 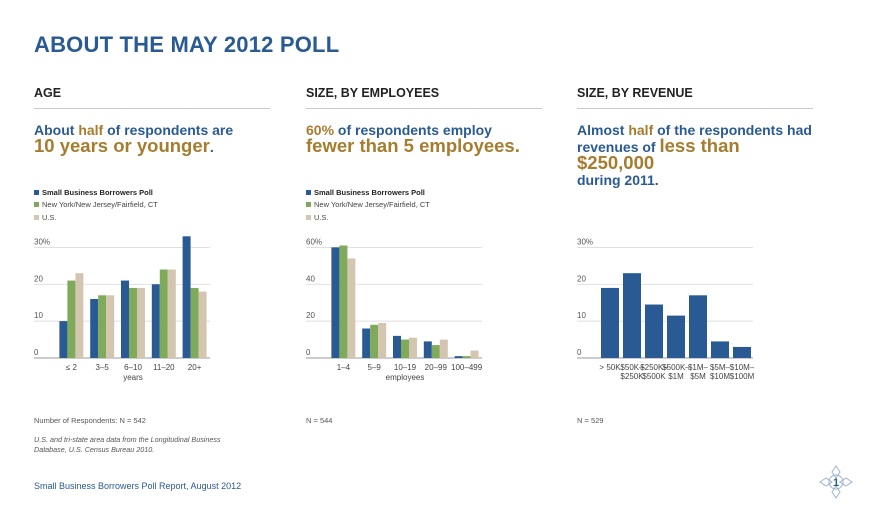 I want to click on headline-text: of respondents are, so click(x=168, y=130).